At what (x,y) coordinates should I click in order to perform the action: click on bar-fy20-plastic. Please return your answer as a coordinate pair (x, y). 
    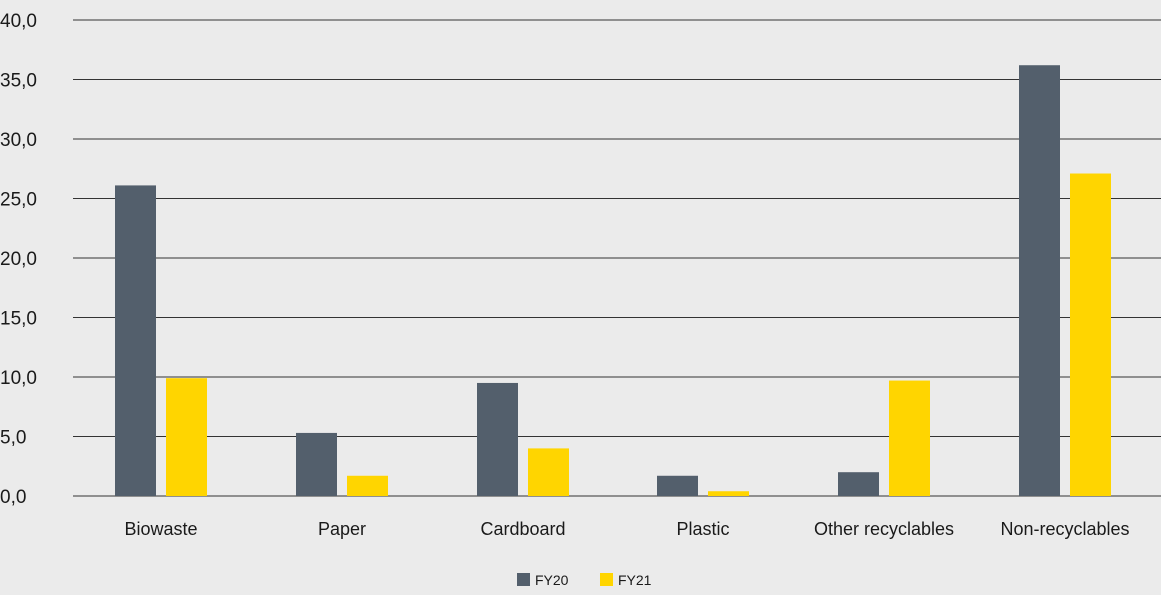
    Looking at the image, I should click on (677, 486).